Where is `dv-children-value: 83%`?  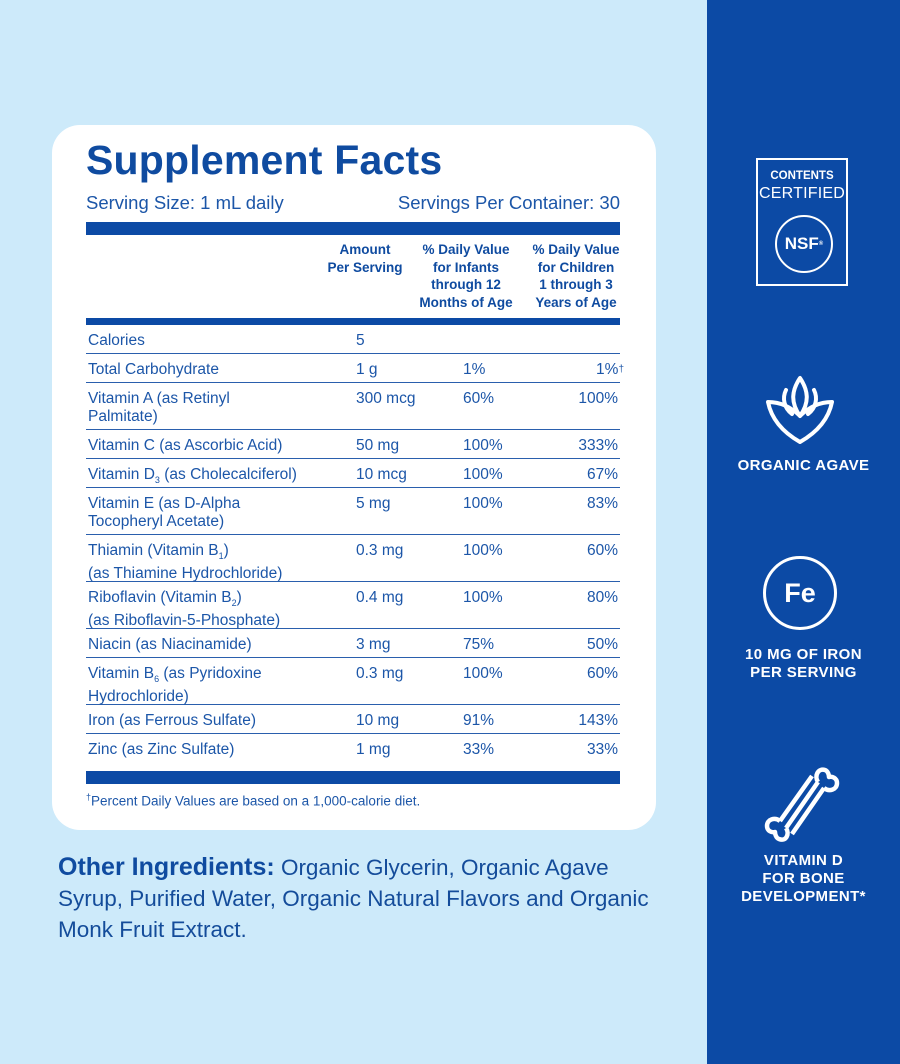 dv-children-value: 83% is located at coordinates (602, 503).